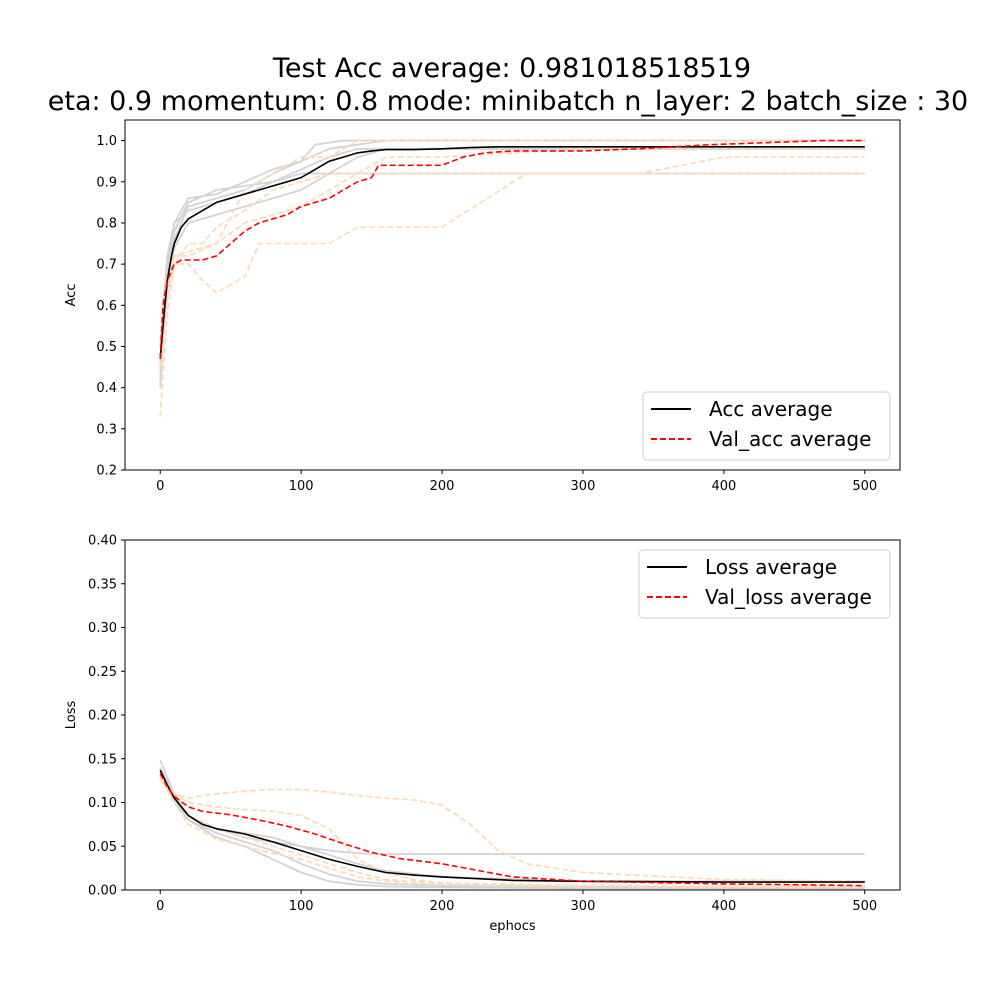 The width and height of the screenshot is (1000, 1000). I want to click on loss-legend: Loss average Val_loss average, so click(764, 584).